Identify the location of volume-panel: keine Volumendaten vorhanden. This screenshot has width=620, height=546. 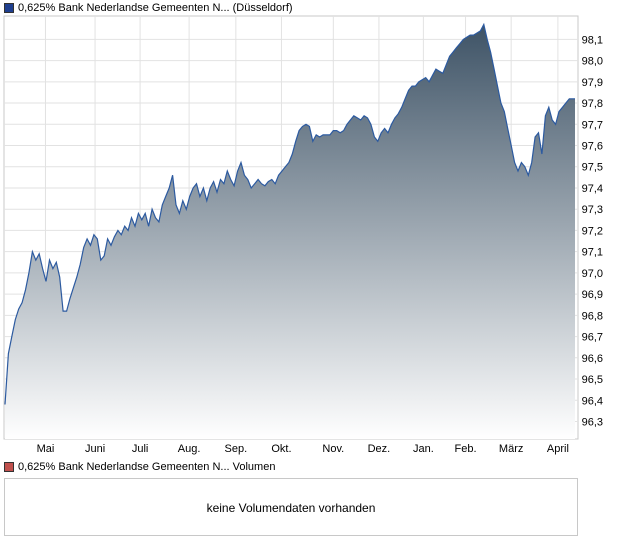
(291, 507).